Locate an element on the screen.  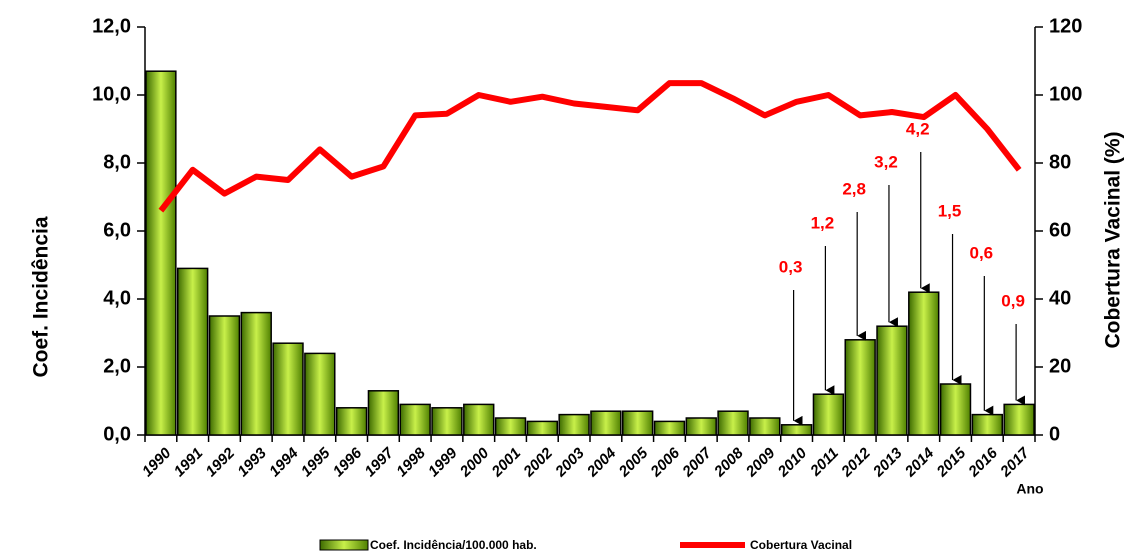
y-tick-label: 12,0 is located at coordinates (111, 26).